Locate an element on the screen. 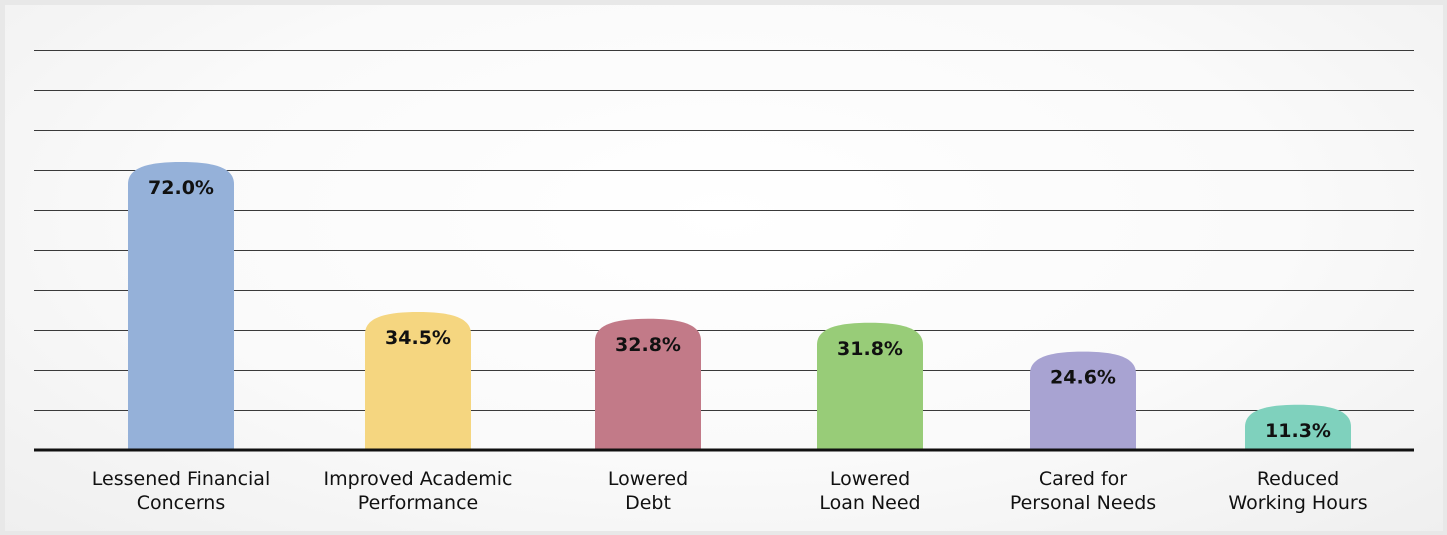 The width and height of the screenshot is (1447, 535). category-label: Lessened Financial Concerns is located at coordinates (181, 491).